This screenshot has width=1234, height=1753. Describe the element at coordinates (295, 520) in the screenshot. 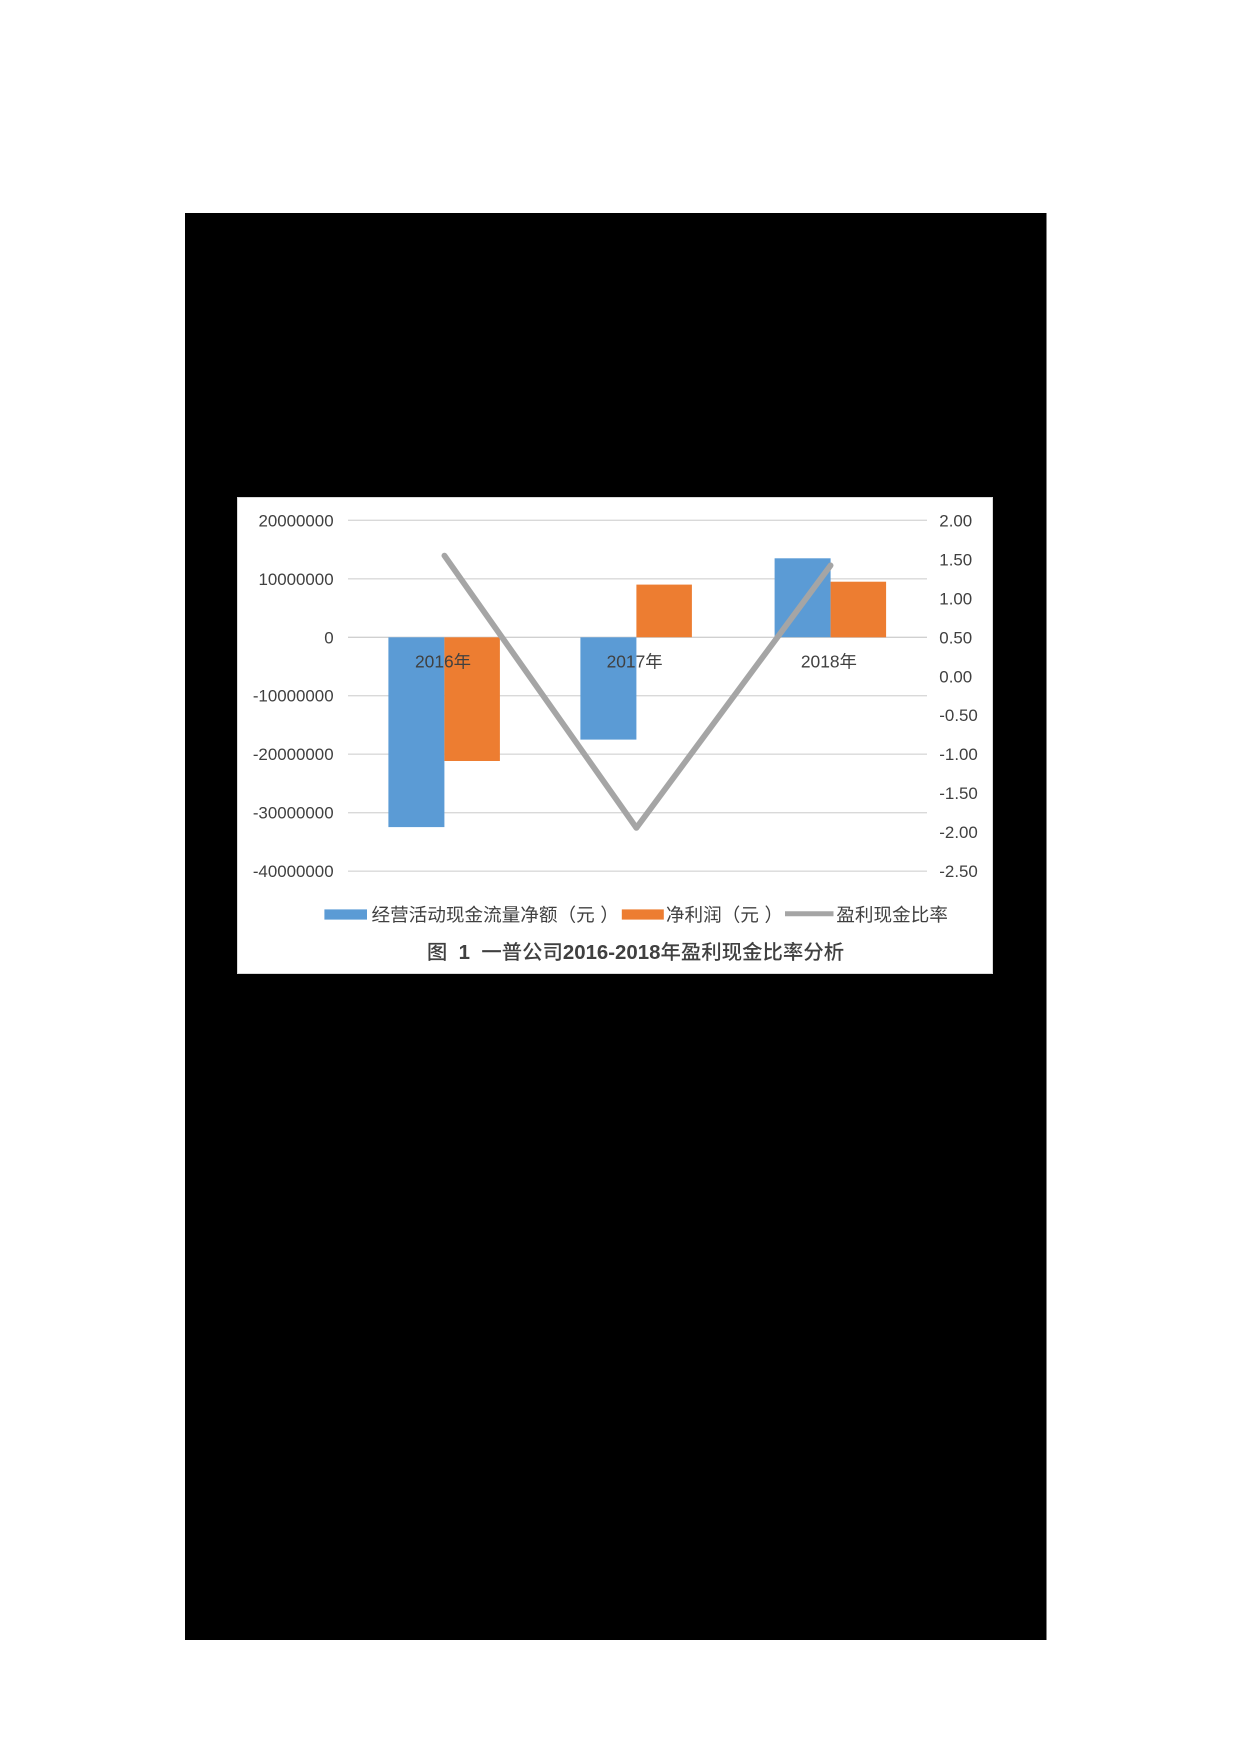

I see `svg-text: 20000000` at that location.